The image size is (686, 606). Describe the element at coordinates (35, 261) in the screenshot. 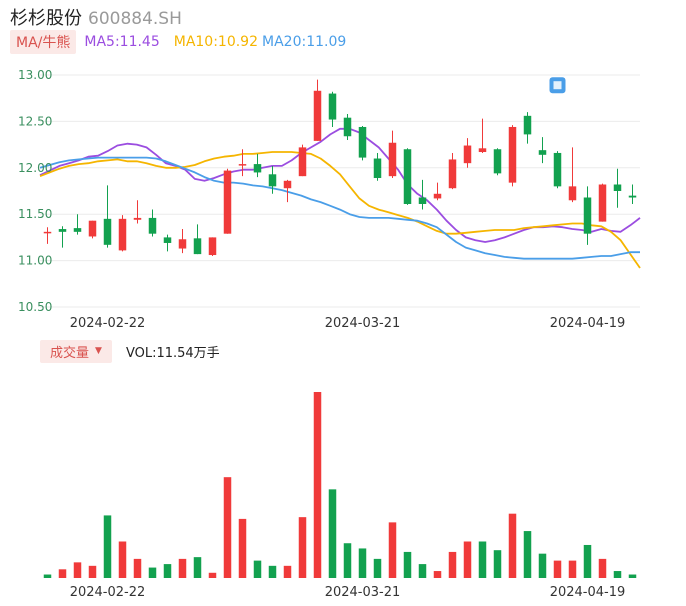

I see `y-tick-label: 11.00` at that location.